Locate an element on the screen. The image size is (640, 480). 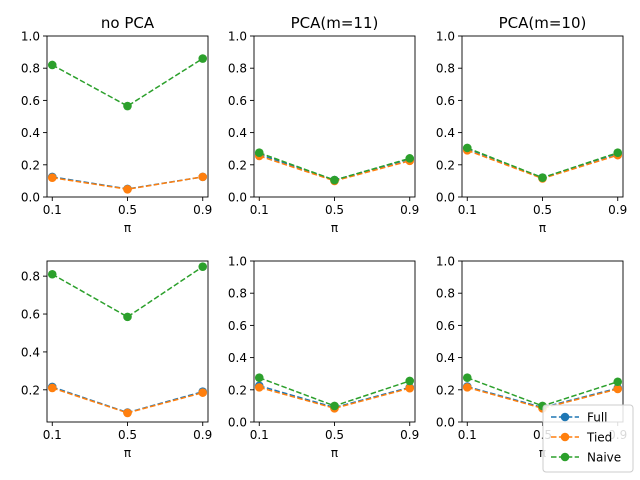
subplot-title: PCA(m=11) is located at coordinates (335, 23).